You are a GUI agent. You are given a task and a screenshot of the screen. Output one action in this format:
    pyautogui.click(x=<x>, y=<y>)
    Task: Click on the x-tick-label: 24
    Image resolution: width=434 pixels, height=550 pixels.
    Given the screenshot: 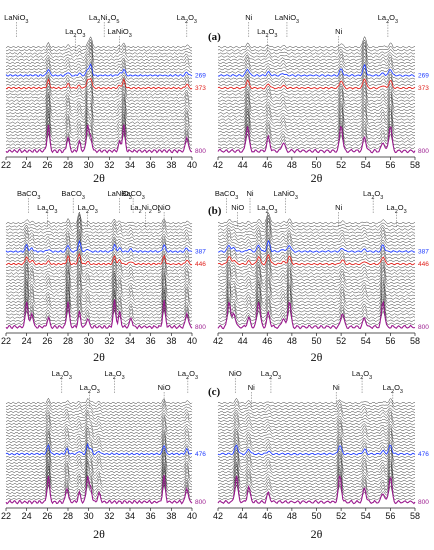 What is the action you would take?
    pyautogui.click(x=27, y=165)
    